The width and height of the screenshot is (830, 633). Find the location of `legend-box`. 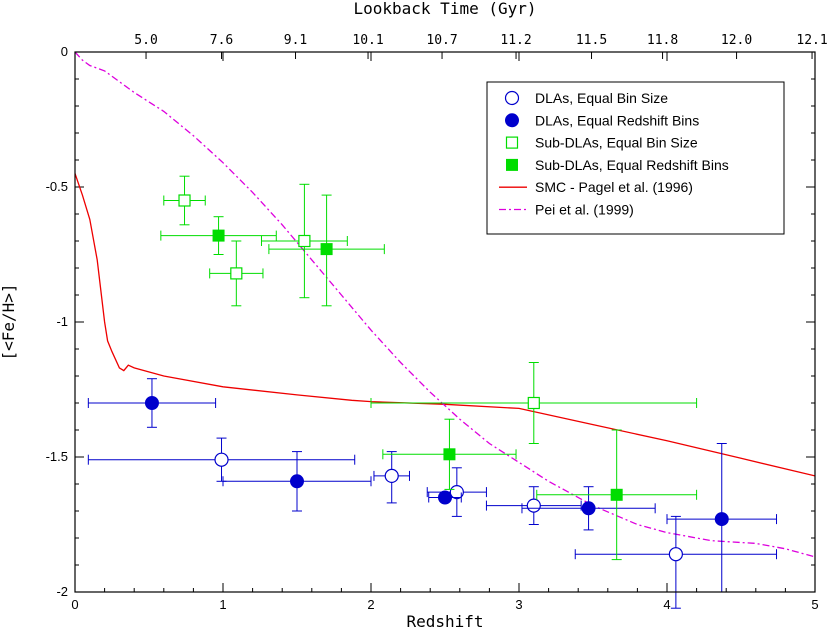

legend-box is located at coordinates (635, 158).